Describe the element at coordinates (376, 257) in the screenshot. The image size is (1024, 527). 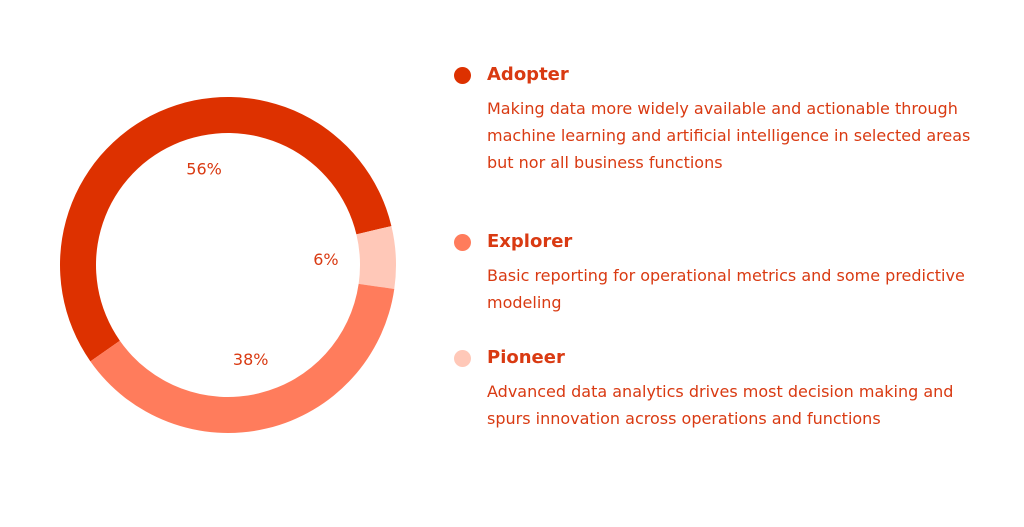
I see `donut-slice-pioneer` at that location.